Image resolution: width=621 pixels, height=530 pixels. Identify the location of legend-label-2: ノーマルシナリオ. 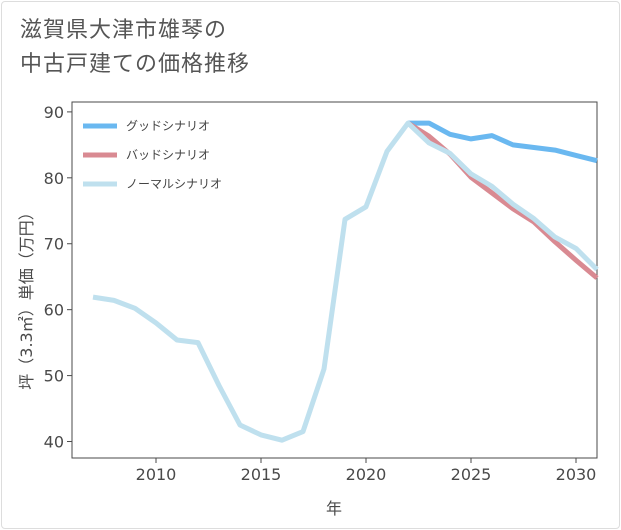
(174, 184).